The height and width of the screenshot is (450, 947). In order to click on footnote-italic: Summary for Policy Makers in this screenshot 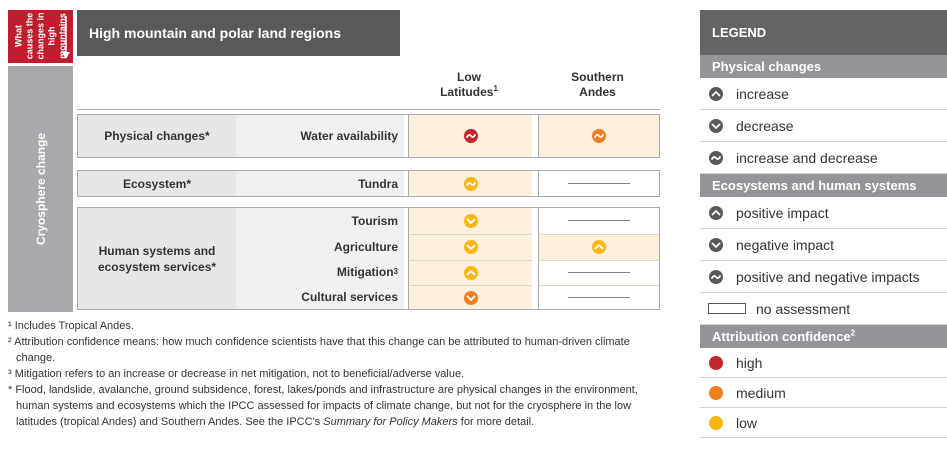, I will do `click(390, 422)`.